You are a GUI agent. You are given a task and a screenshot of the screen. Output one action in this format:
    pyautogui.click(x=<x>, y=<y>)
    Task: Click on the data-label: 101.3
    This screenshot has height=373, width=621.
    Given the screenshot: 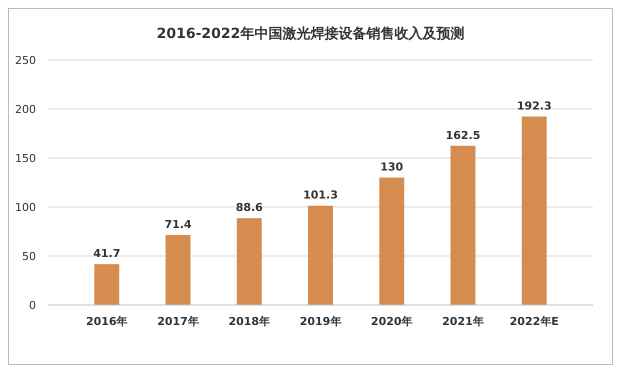 What is the action you would take?
    pyautogui.click(x=320, y=195)
    